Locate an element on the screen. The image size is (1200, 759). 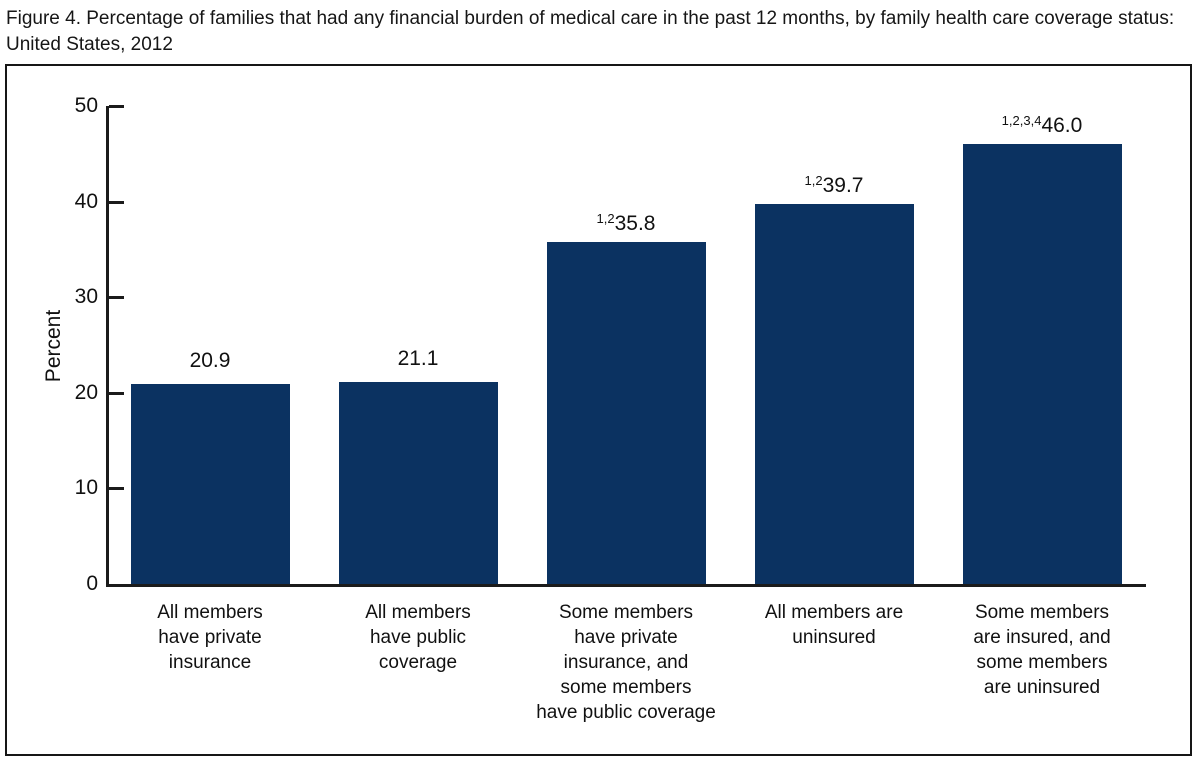
y-tick-label: 20 is located at coordinates (86, 392).